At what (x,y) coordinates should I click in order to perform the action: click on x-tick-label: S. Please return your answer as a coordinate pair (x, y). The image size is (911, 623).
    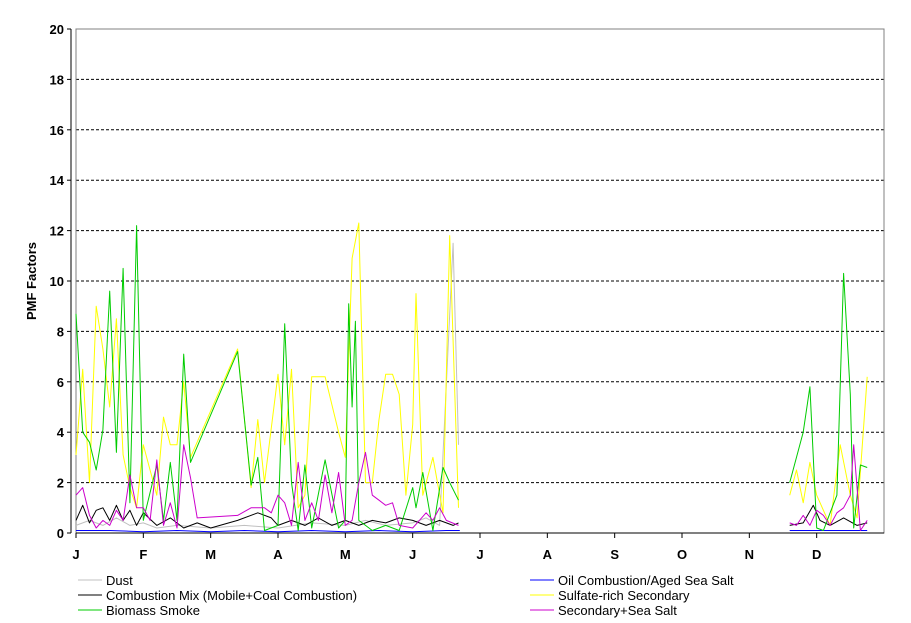
    Looking at the image, I should click on (614, 554).